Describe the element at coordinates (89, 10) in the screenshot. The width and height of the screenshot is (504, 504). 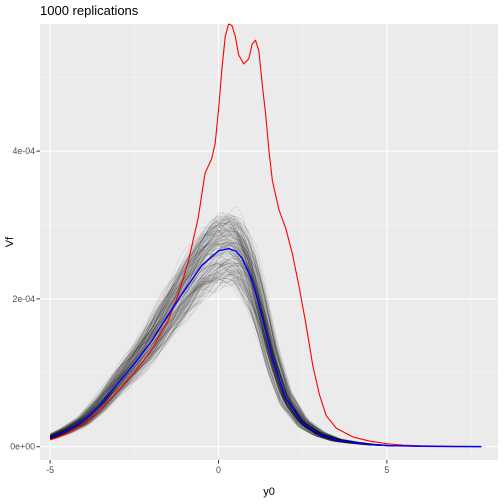
I see `chart-title: 1000 replications` at that location.